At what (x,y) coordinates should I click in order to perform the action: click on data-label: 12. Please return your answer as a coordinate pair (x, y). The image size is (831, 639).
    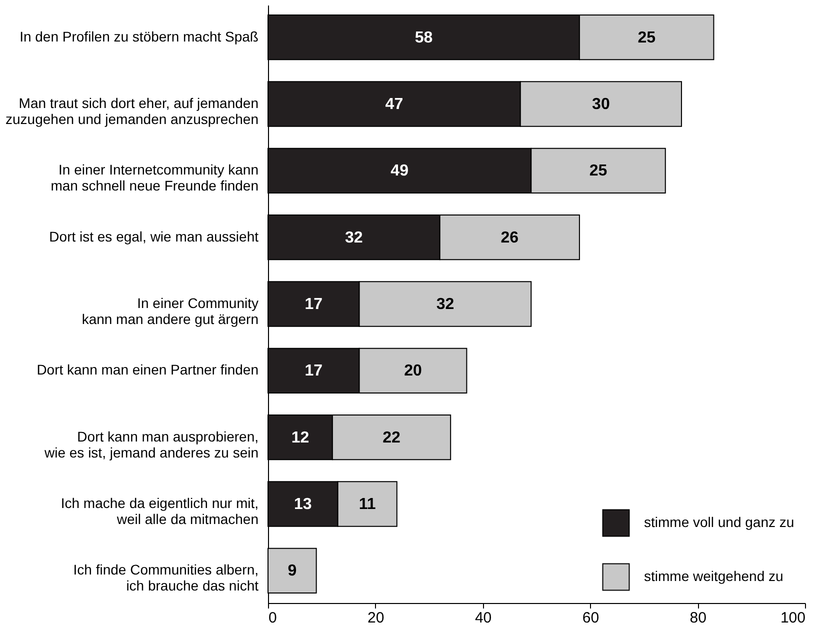
    Looking at the image, I should click on (300, 437).